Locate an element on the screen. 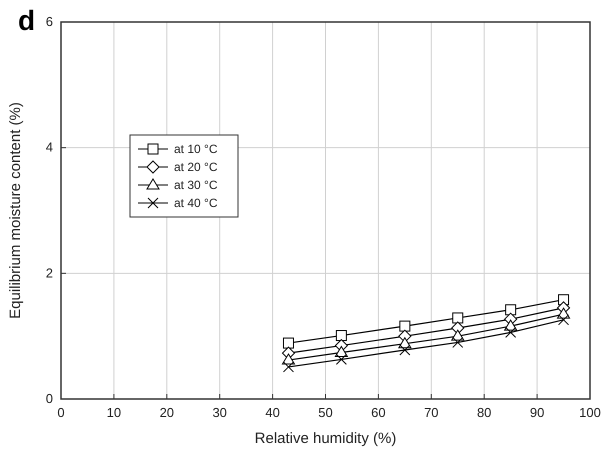 The width and height of the screenshot is (610, 457). y-tick-label: 4 is located at coordinates (49, 147).